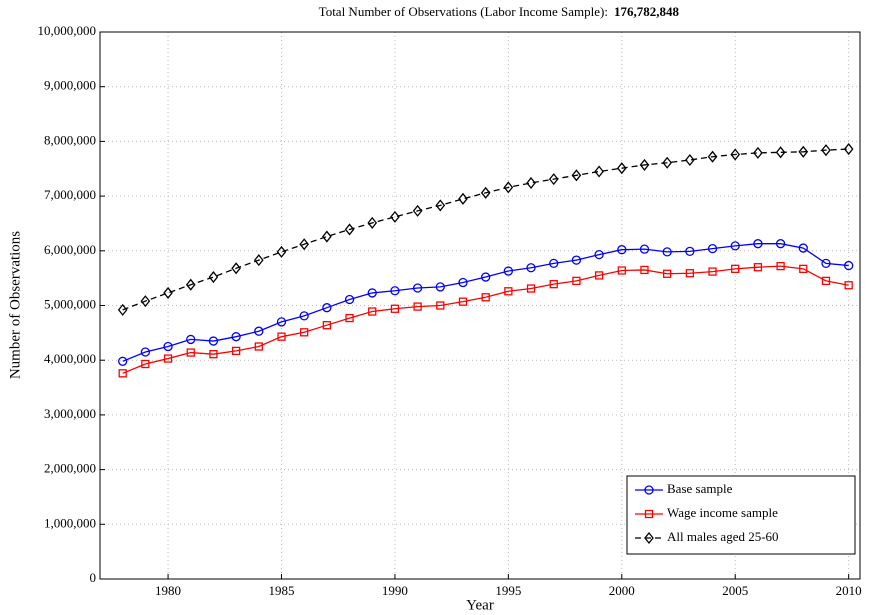  Describe the element at coordinates (622, 590) in the screenshot. I see `x-tick-label: 2000` at that location.